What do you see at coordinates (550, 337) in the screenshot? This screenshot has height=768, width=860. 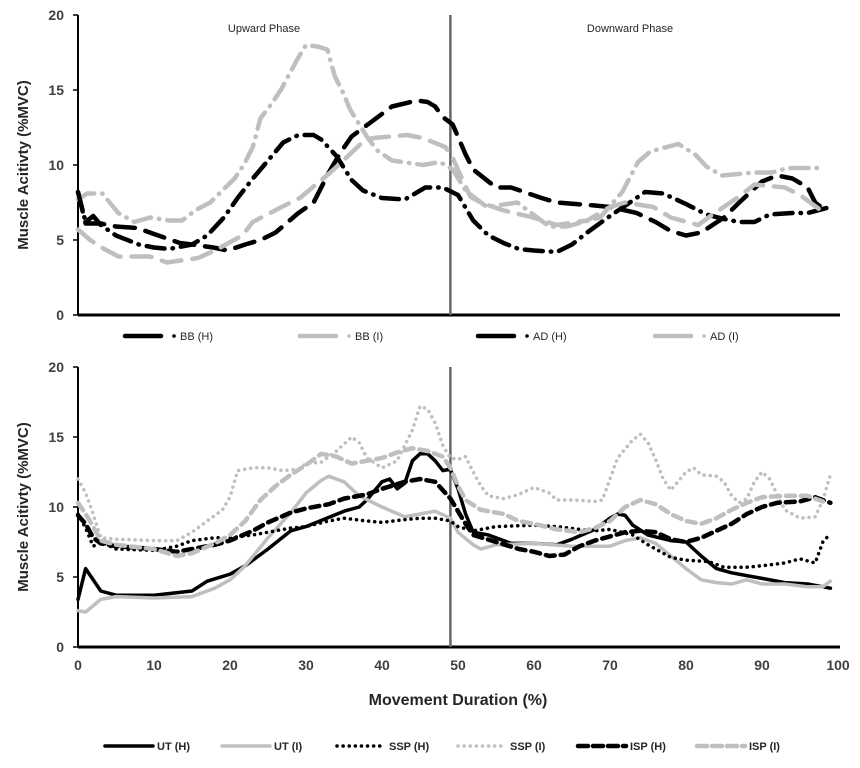 I see `legend-label: AD (H)` at bounding box center [550, 337].